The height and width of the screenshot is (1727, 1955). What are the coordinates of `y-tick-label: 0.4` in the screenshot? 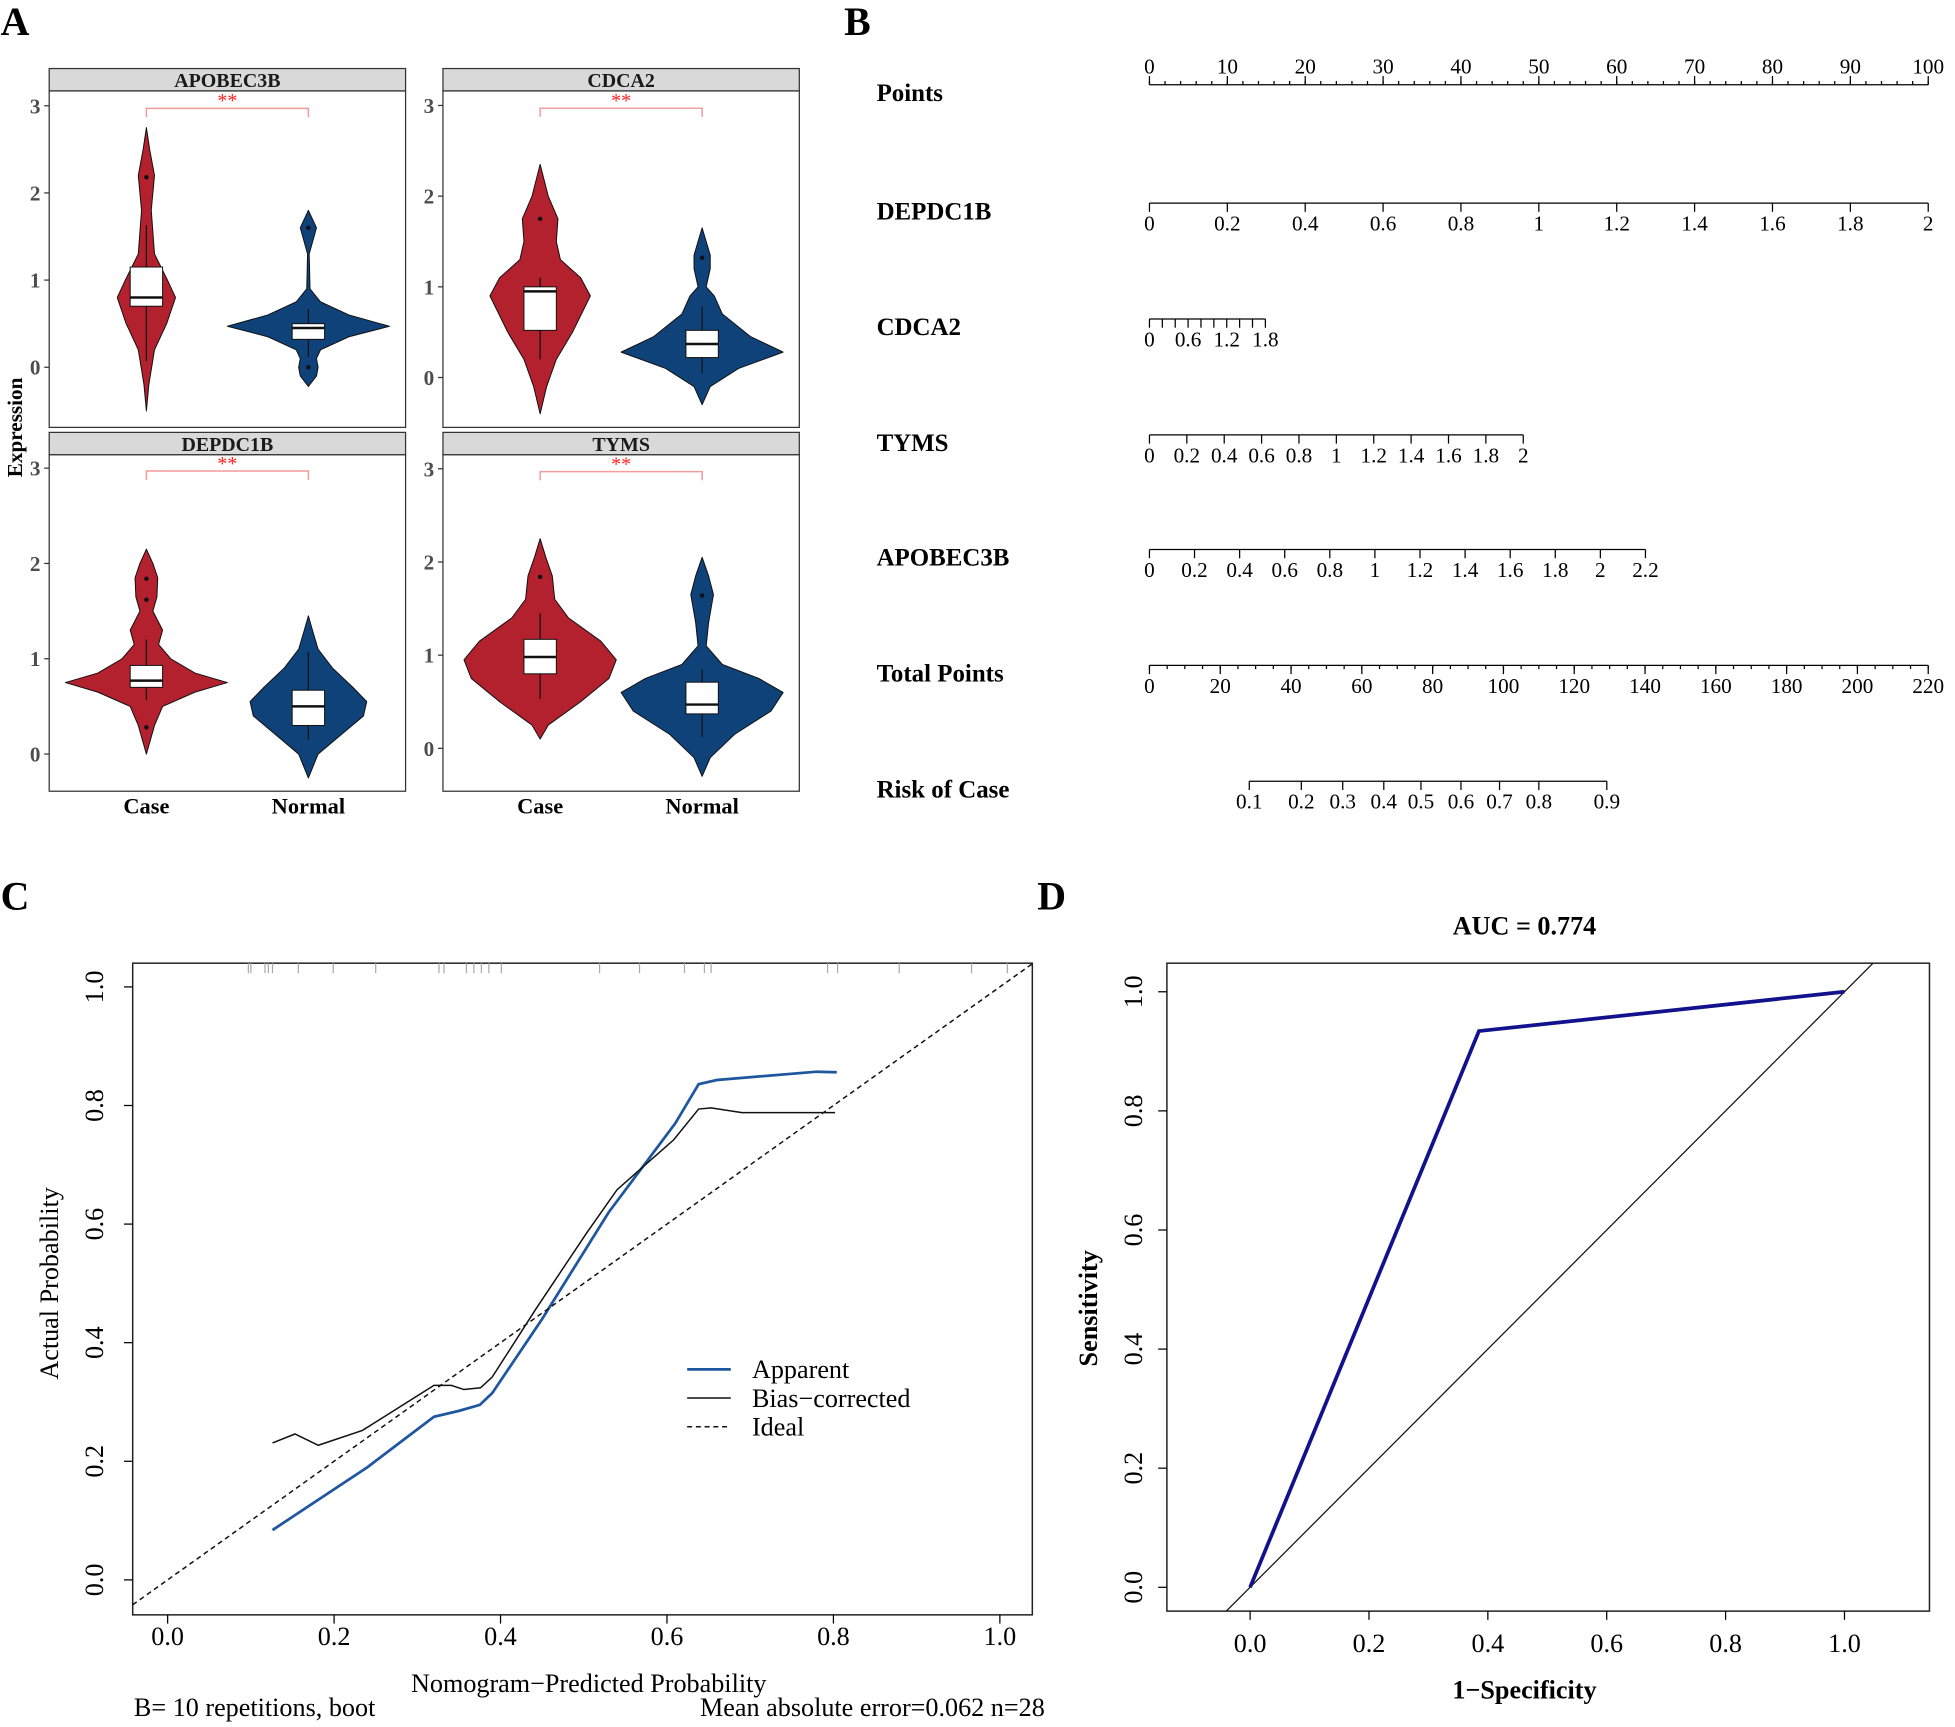 It's located at (1133, 1349).